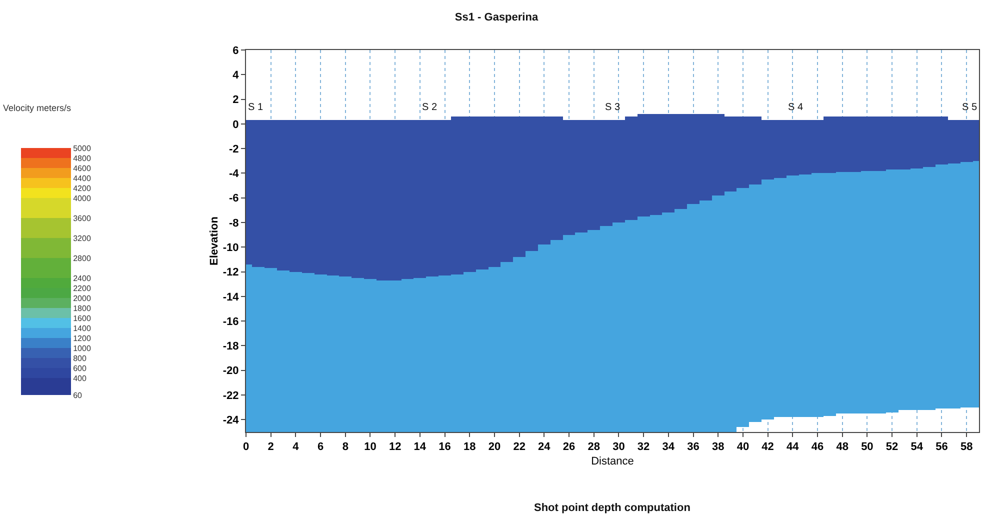 The width and height of the screenshot is (993, 521). What do you see at coordinates (817, 447) in the screenshot?
I see `x-tick-label: 46` at bounding box center [817, 447].